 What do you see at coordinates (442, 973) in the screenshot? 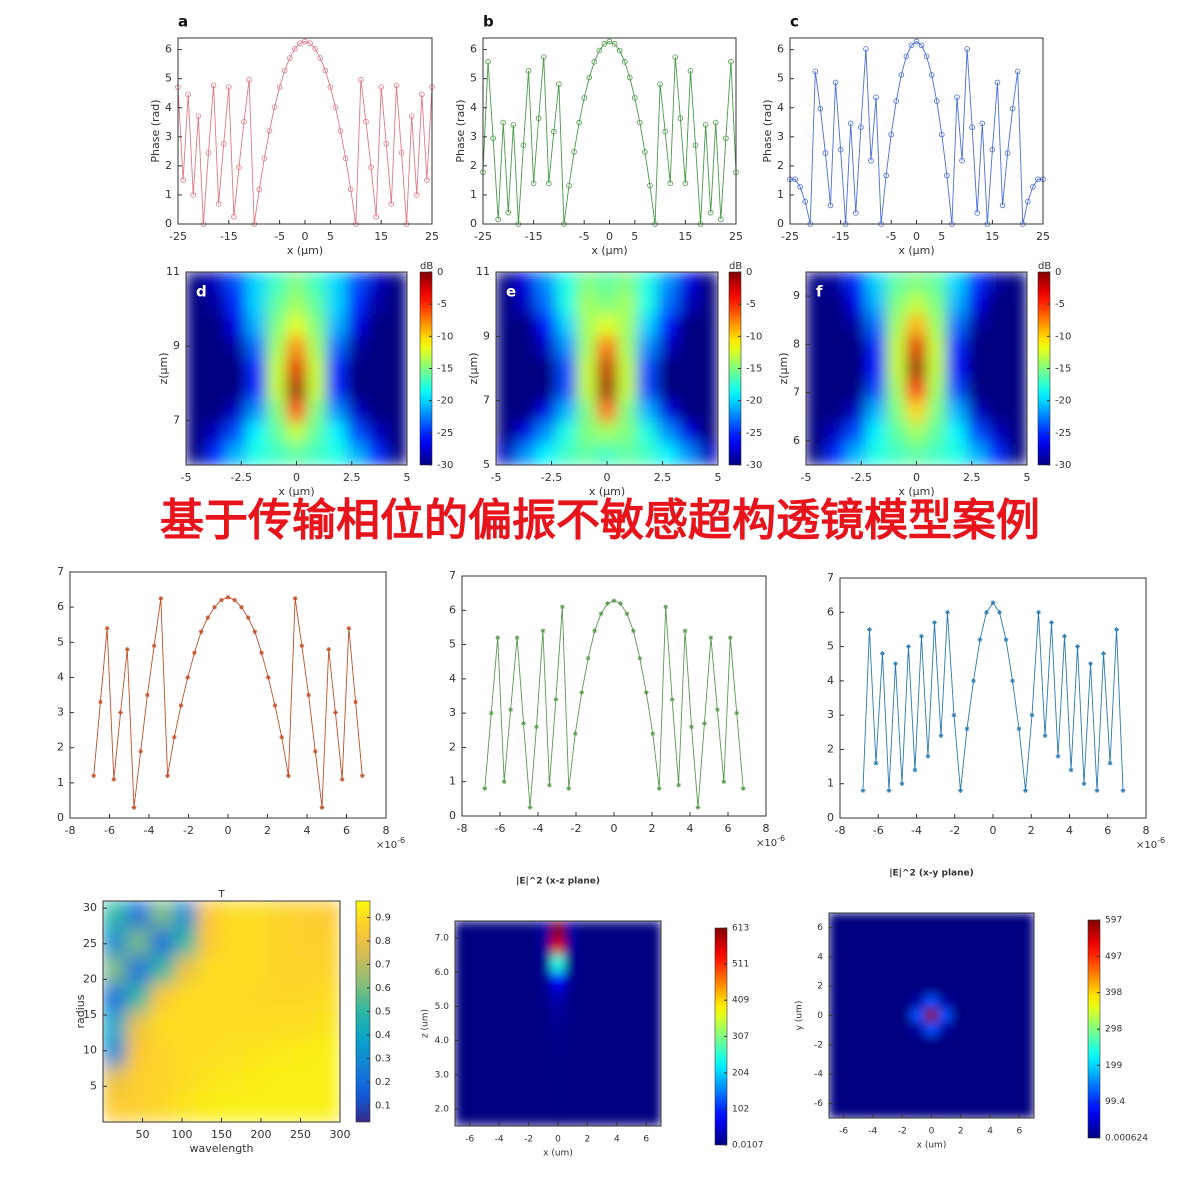
I see `y-tick-label: 6.0` at bounding box center [442, 973].